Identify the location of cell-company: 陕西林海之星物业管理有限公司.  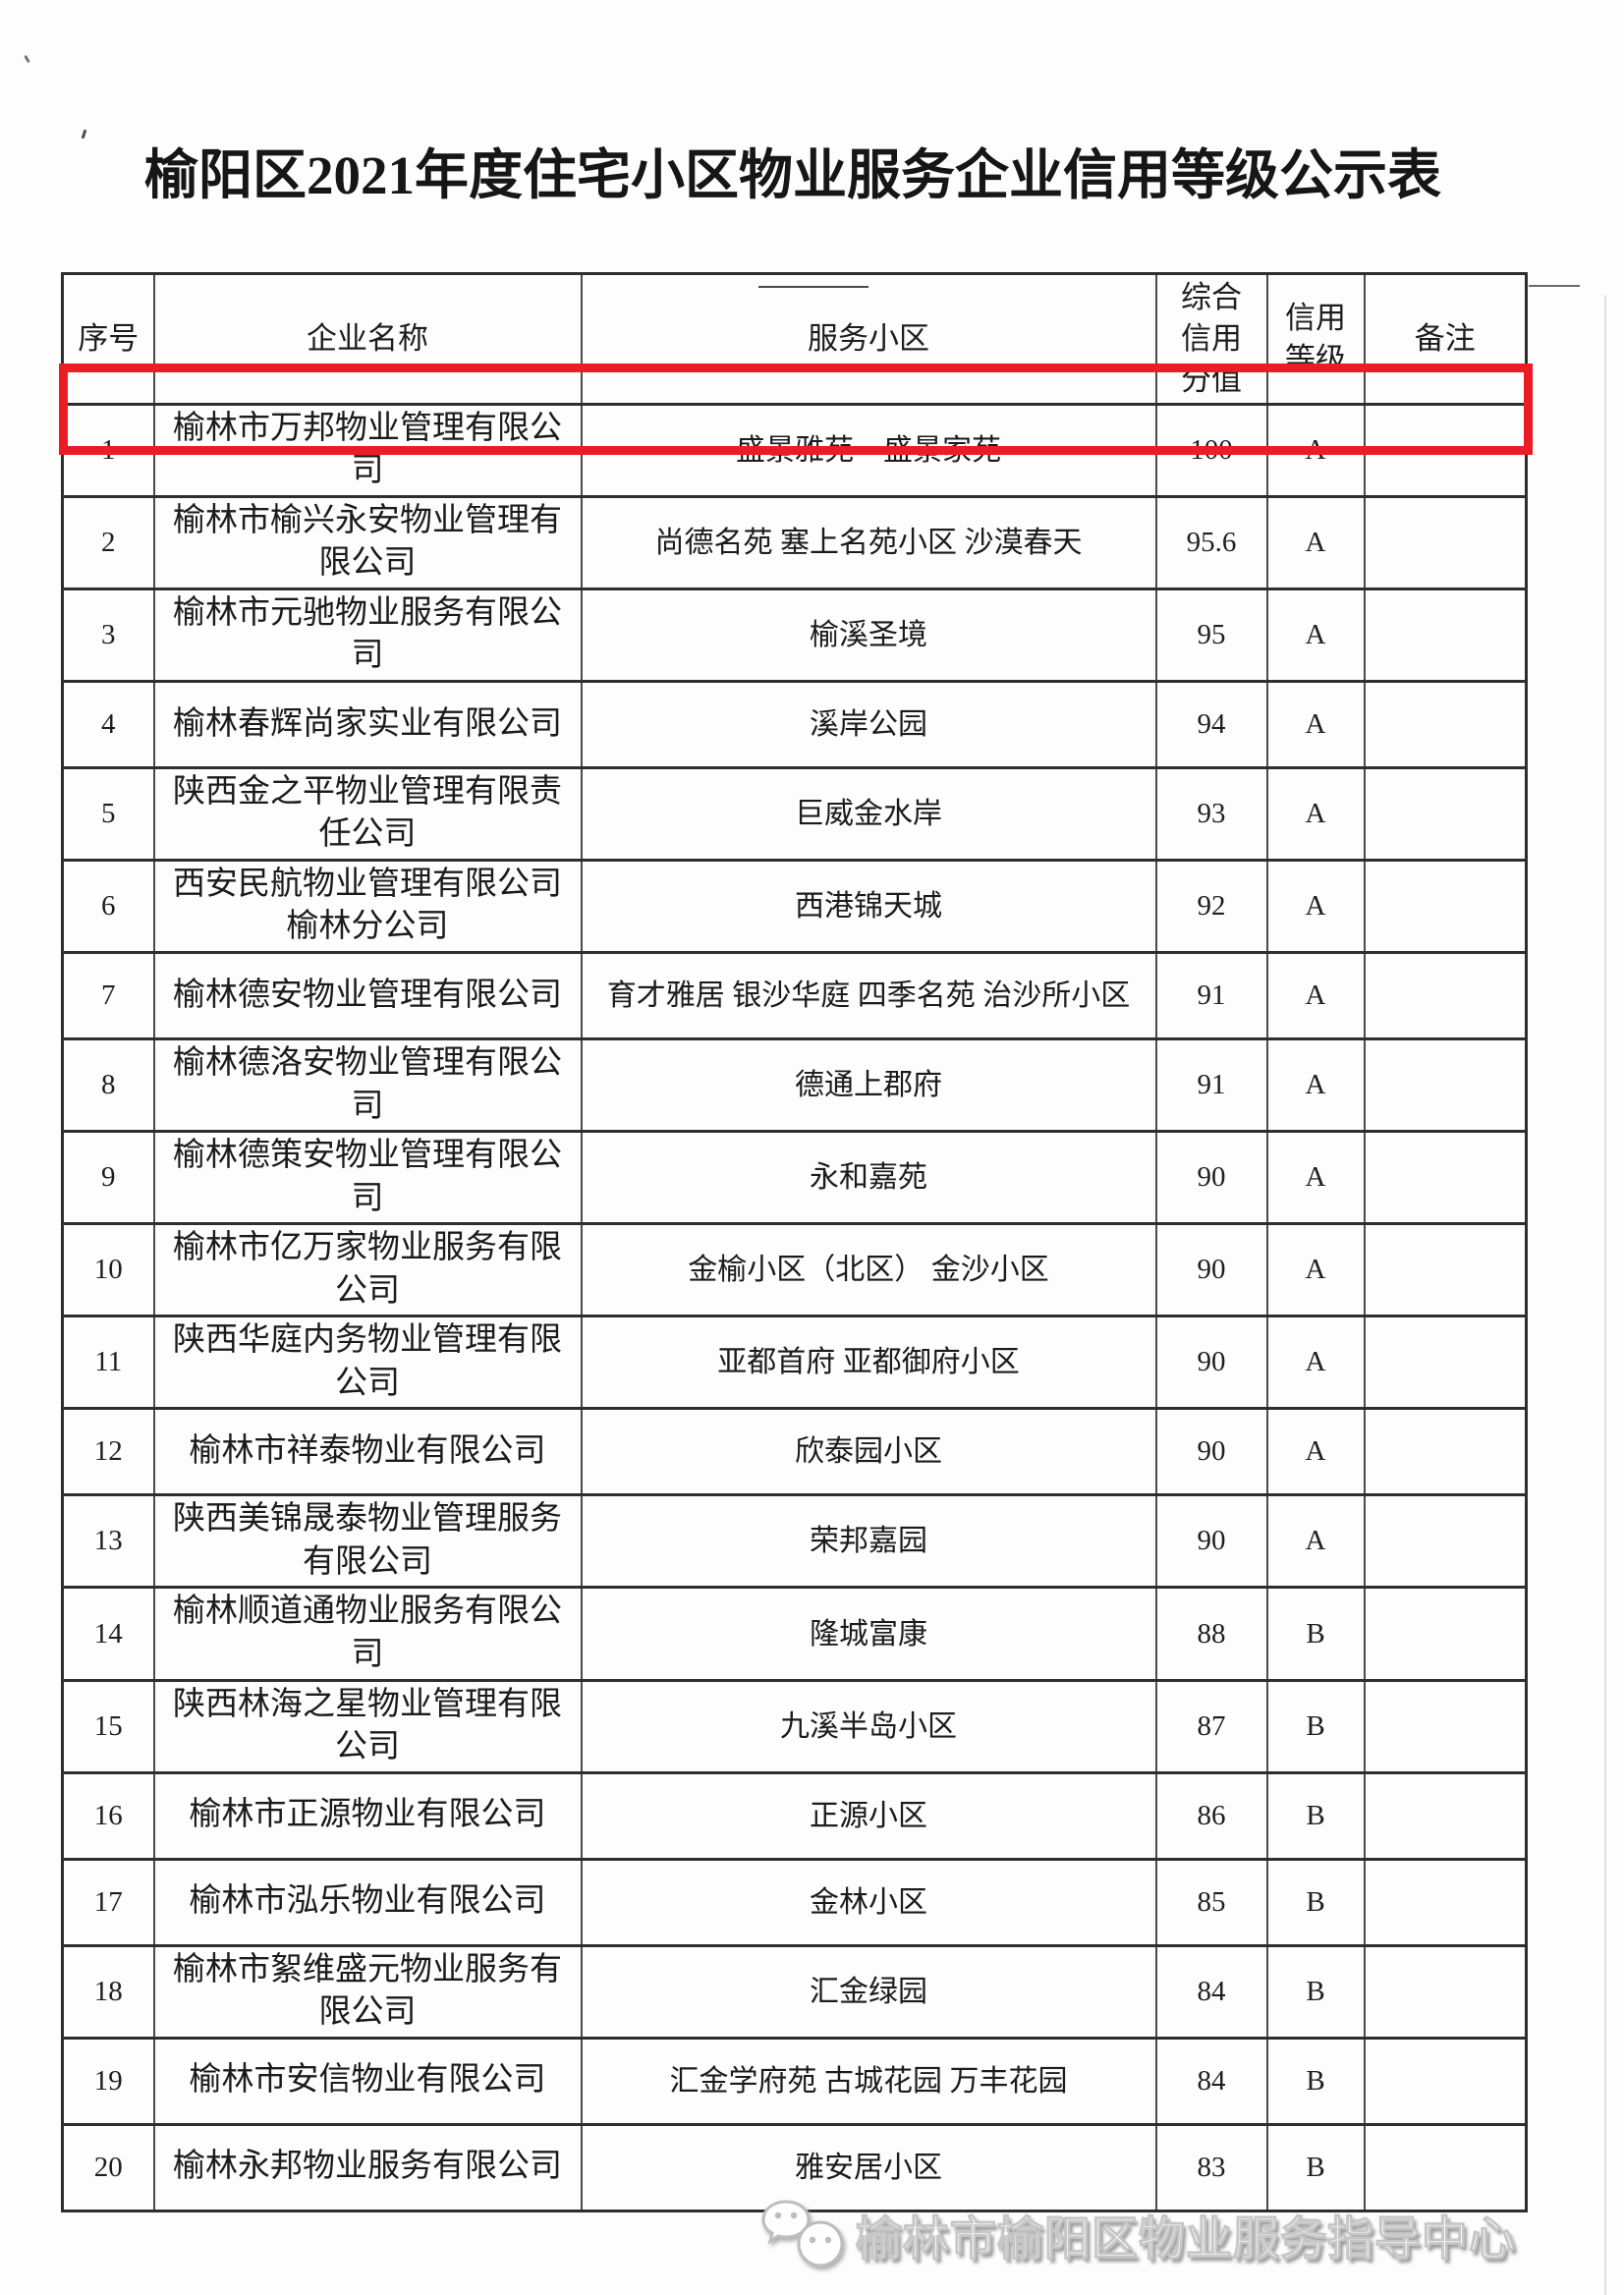
(367, 1726).